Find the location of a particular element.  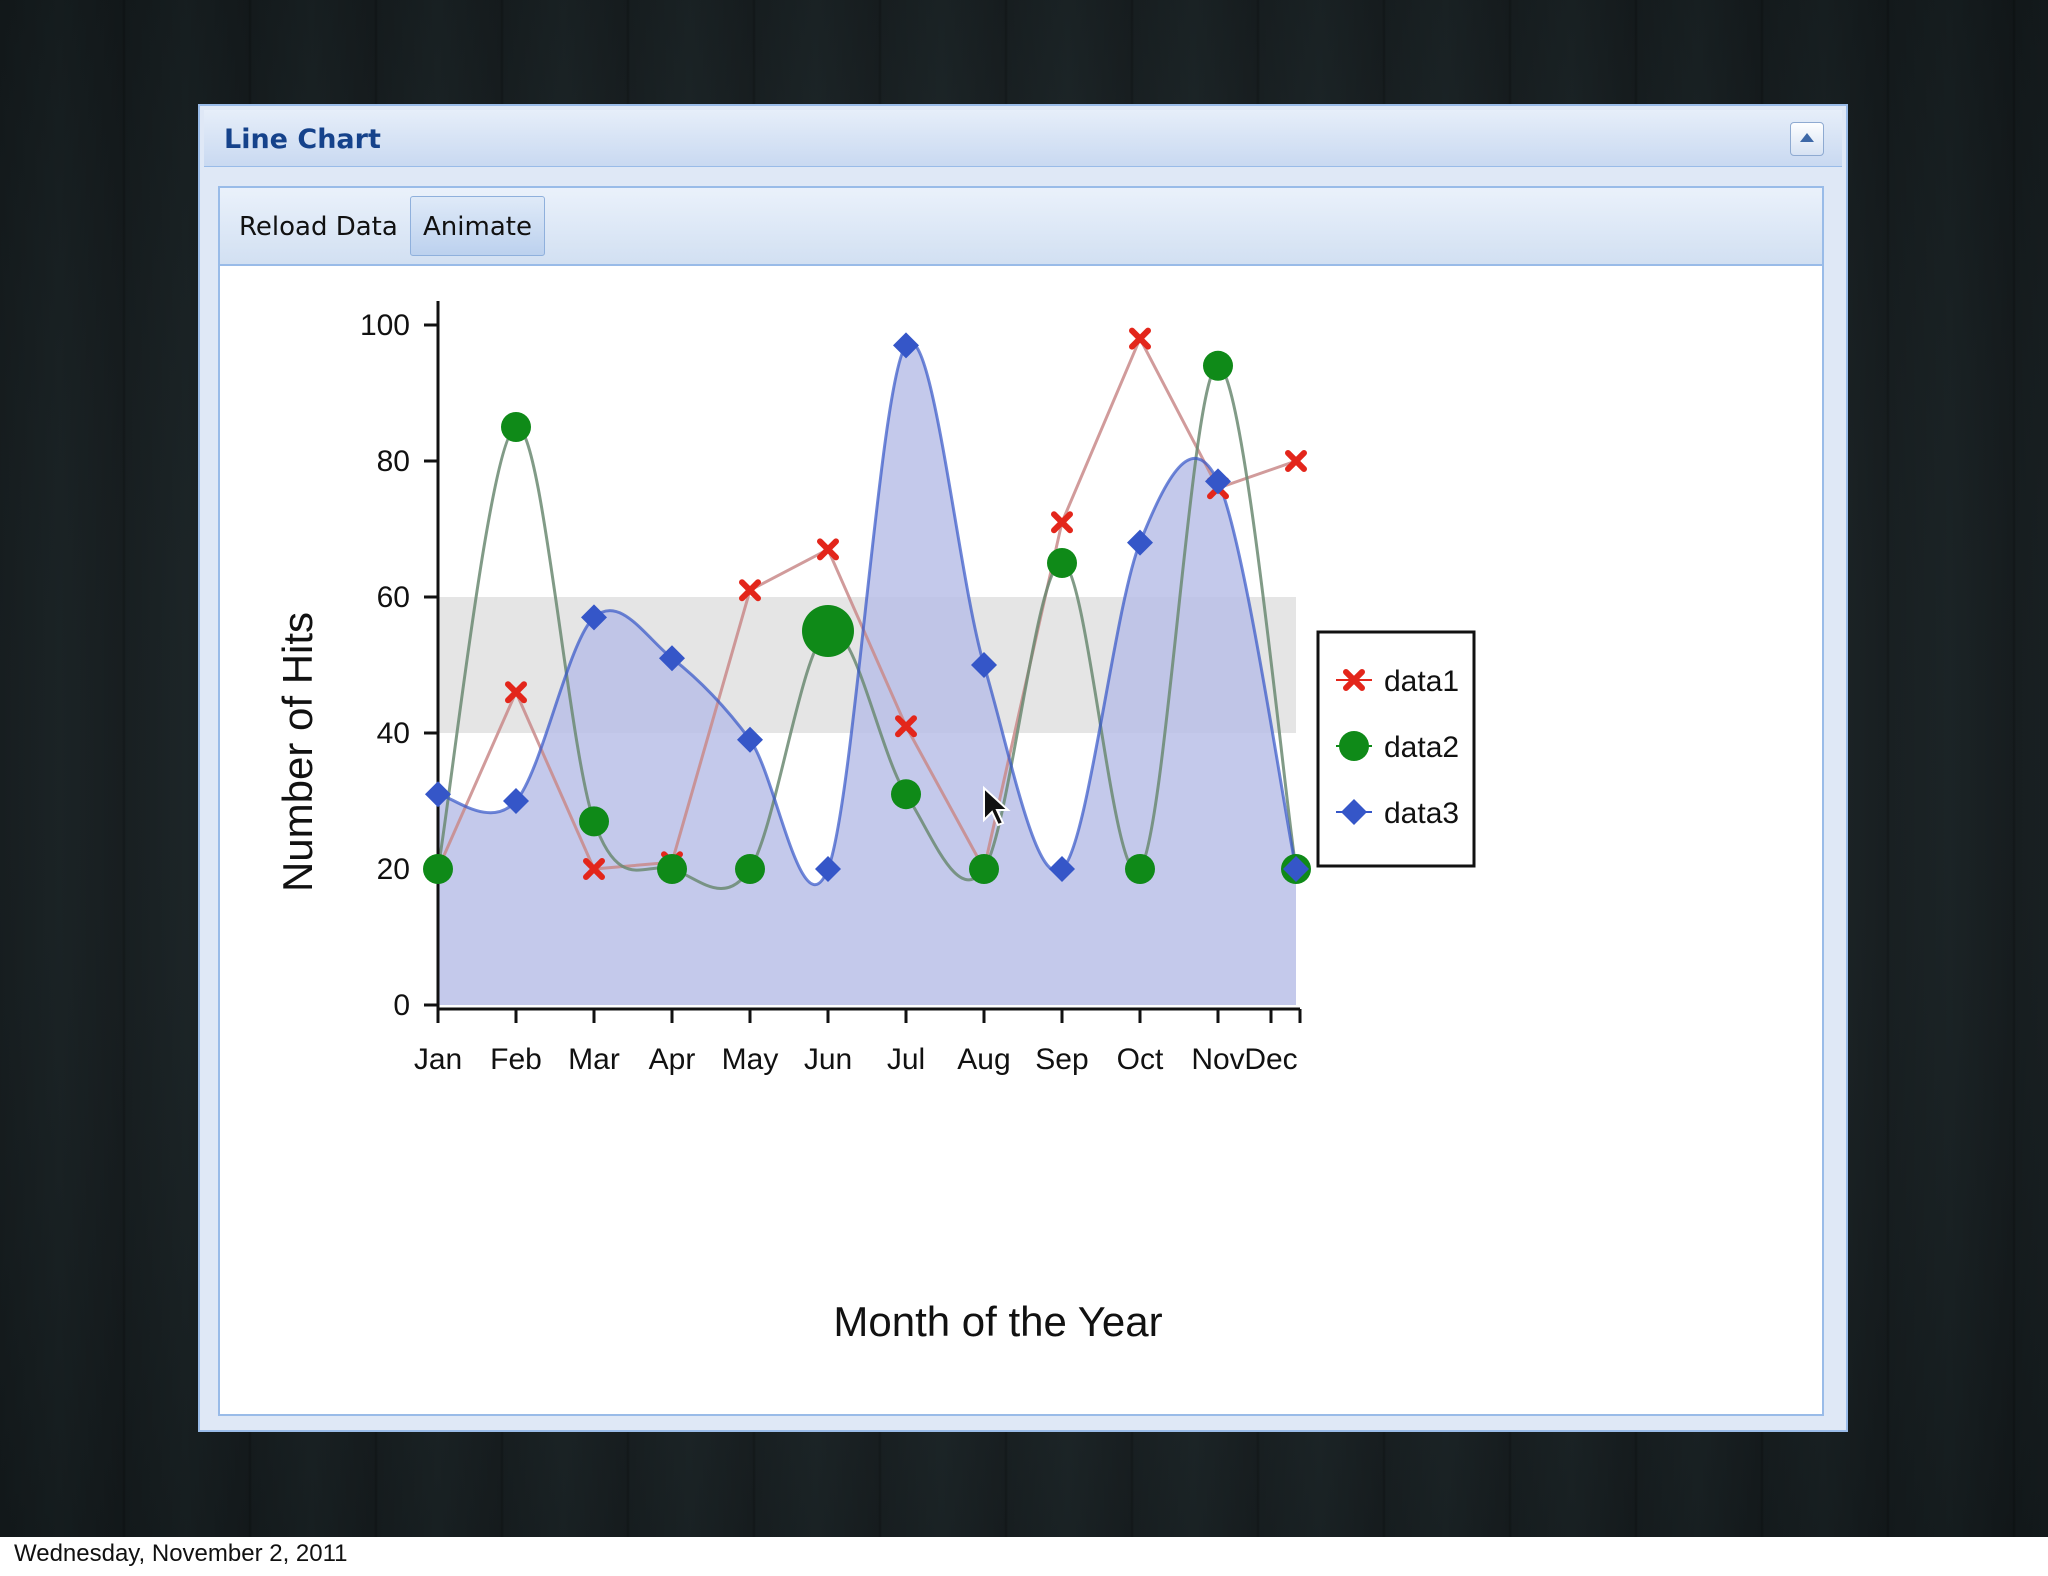

date-caption: Wednesday, November 2, 2011 is located at coordinates (181, 1553).